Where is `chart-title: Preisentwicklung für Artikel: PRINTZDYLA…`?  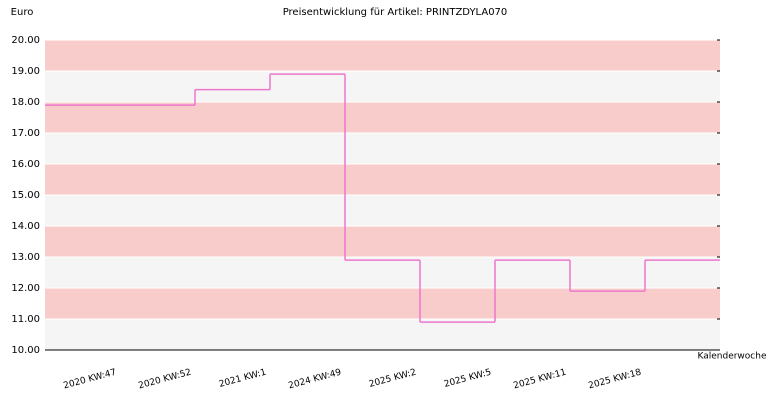 chart-title: Preisentwicklung für Artikel: PRINTZDYLA… is located at coordinates (395, 12).